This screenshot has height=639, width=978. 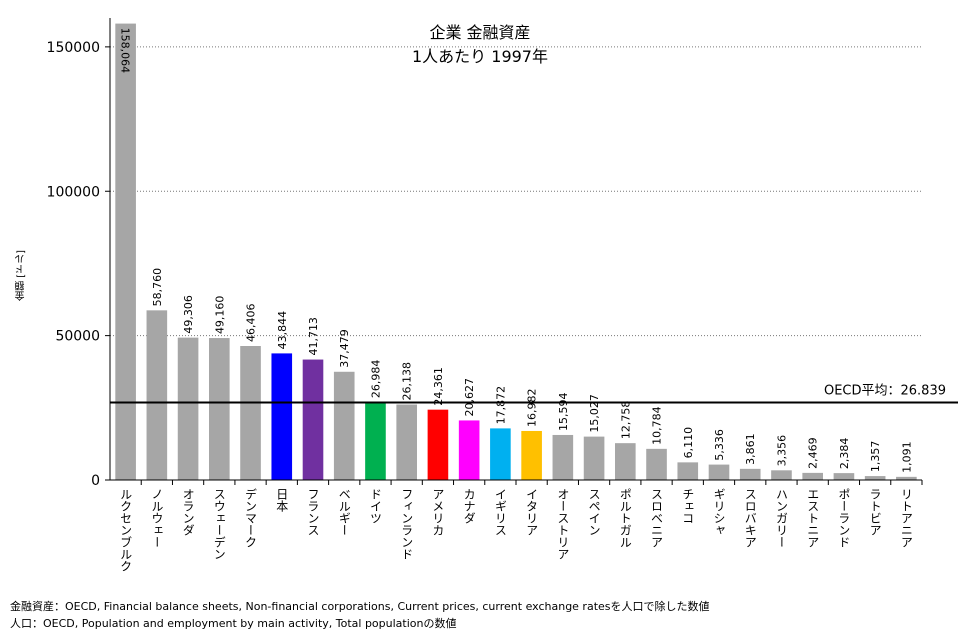 What do you see at coordinates (73, 48) in the screenshot?
I see `y-tick-label: 150000` at bounding box center [73, 48].